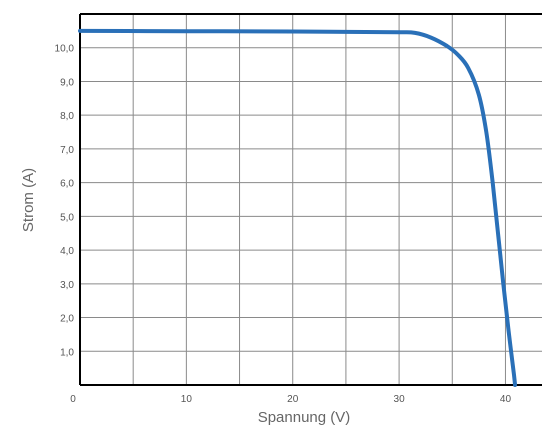 The width and height of the screenshot is (542, 430). Describe the element at coordinates (67, 150) in the screenshot. I see `y-tick-label: 7,0` at that location.